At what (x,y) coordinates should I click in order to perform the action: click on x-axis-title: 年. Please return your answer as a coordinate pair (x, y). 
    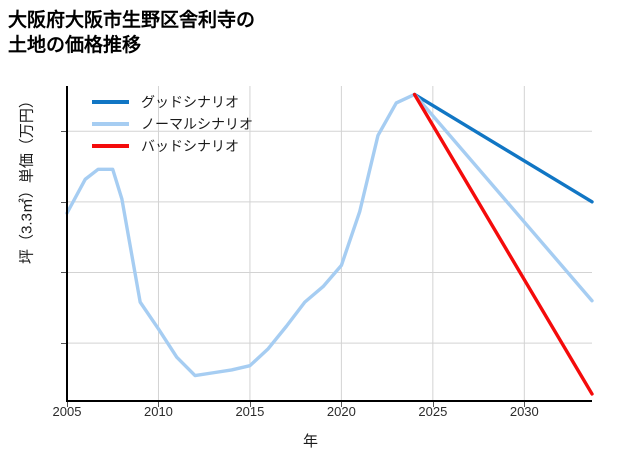
    Looking at the image, I should click on (310, 441).